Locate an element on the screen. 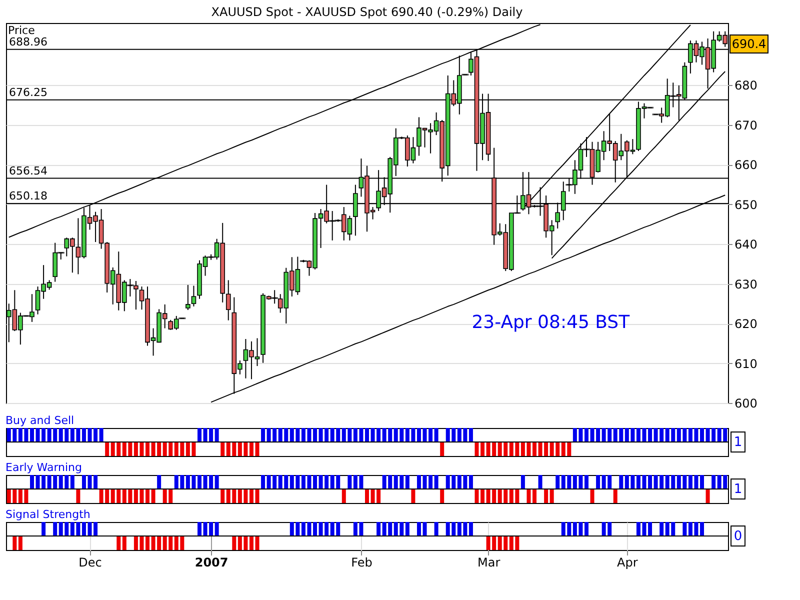 Image resolution: width=800 pixels, height=600 pixels. ref-line-label: 656.54 is located at coordinates (28, 171).